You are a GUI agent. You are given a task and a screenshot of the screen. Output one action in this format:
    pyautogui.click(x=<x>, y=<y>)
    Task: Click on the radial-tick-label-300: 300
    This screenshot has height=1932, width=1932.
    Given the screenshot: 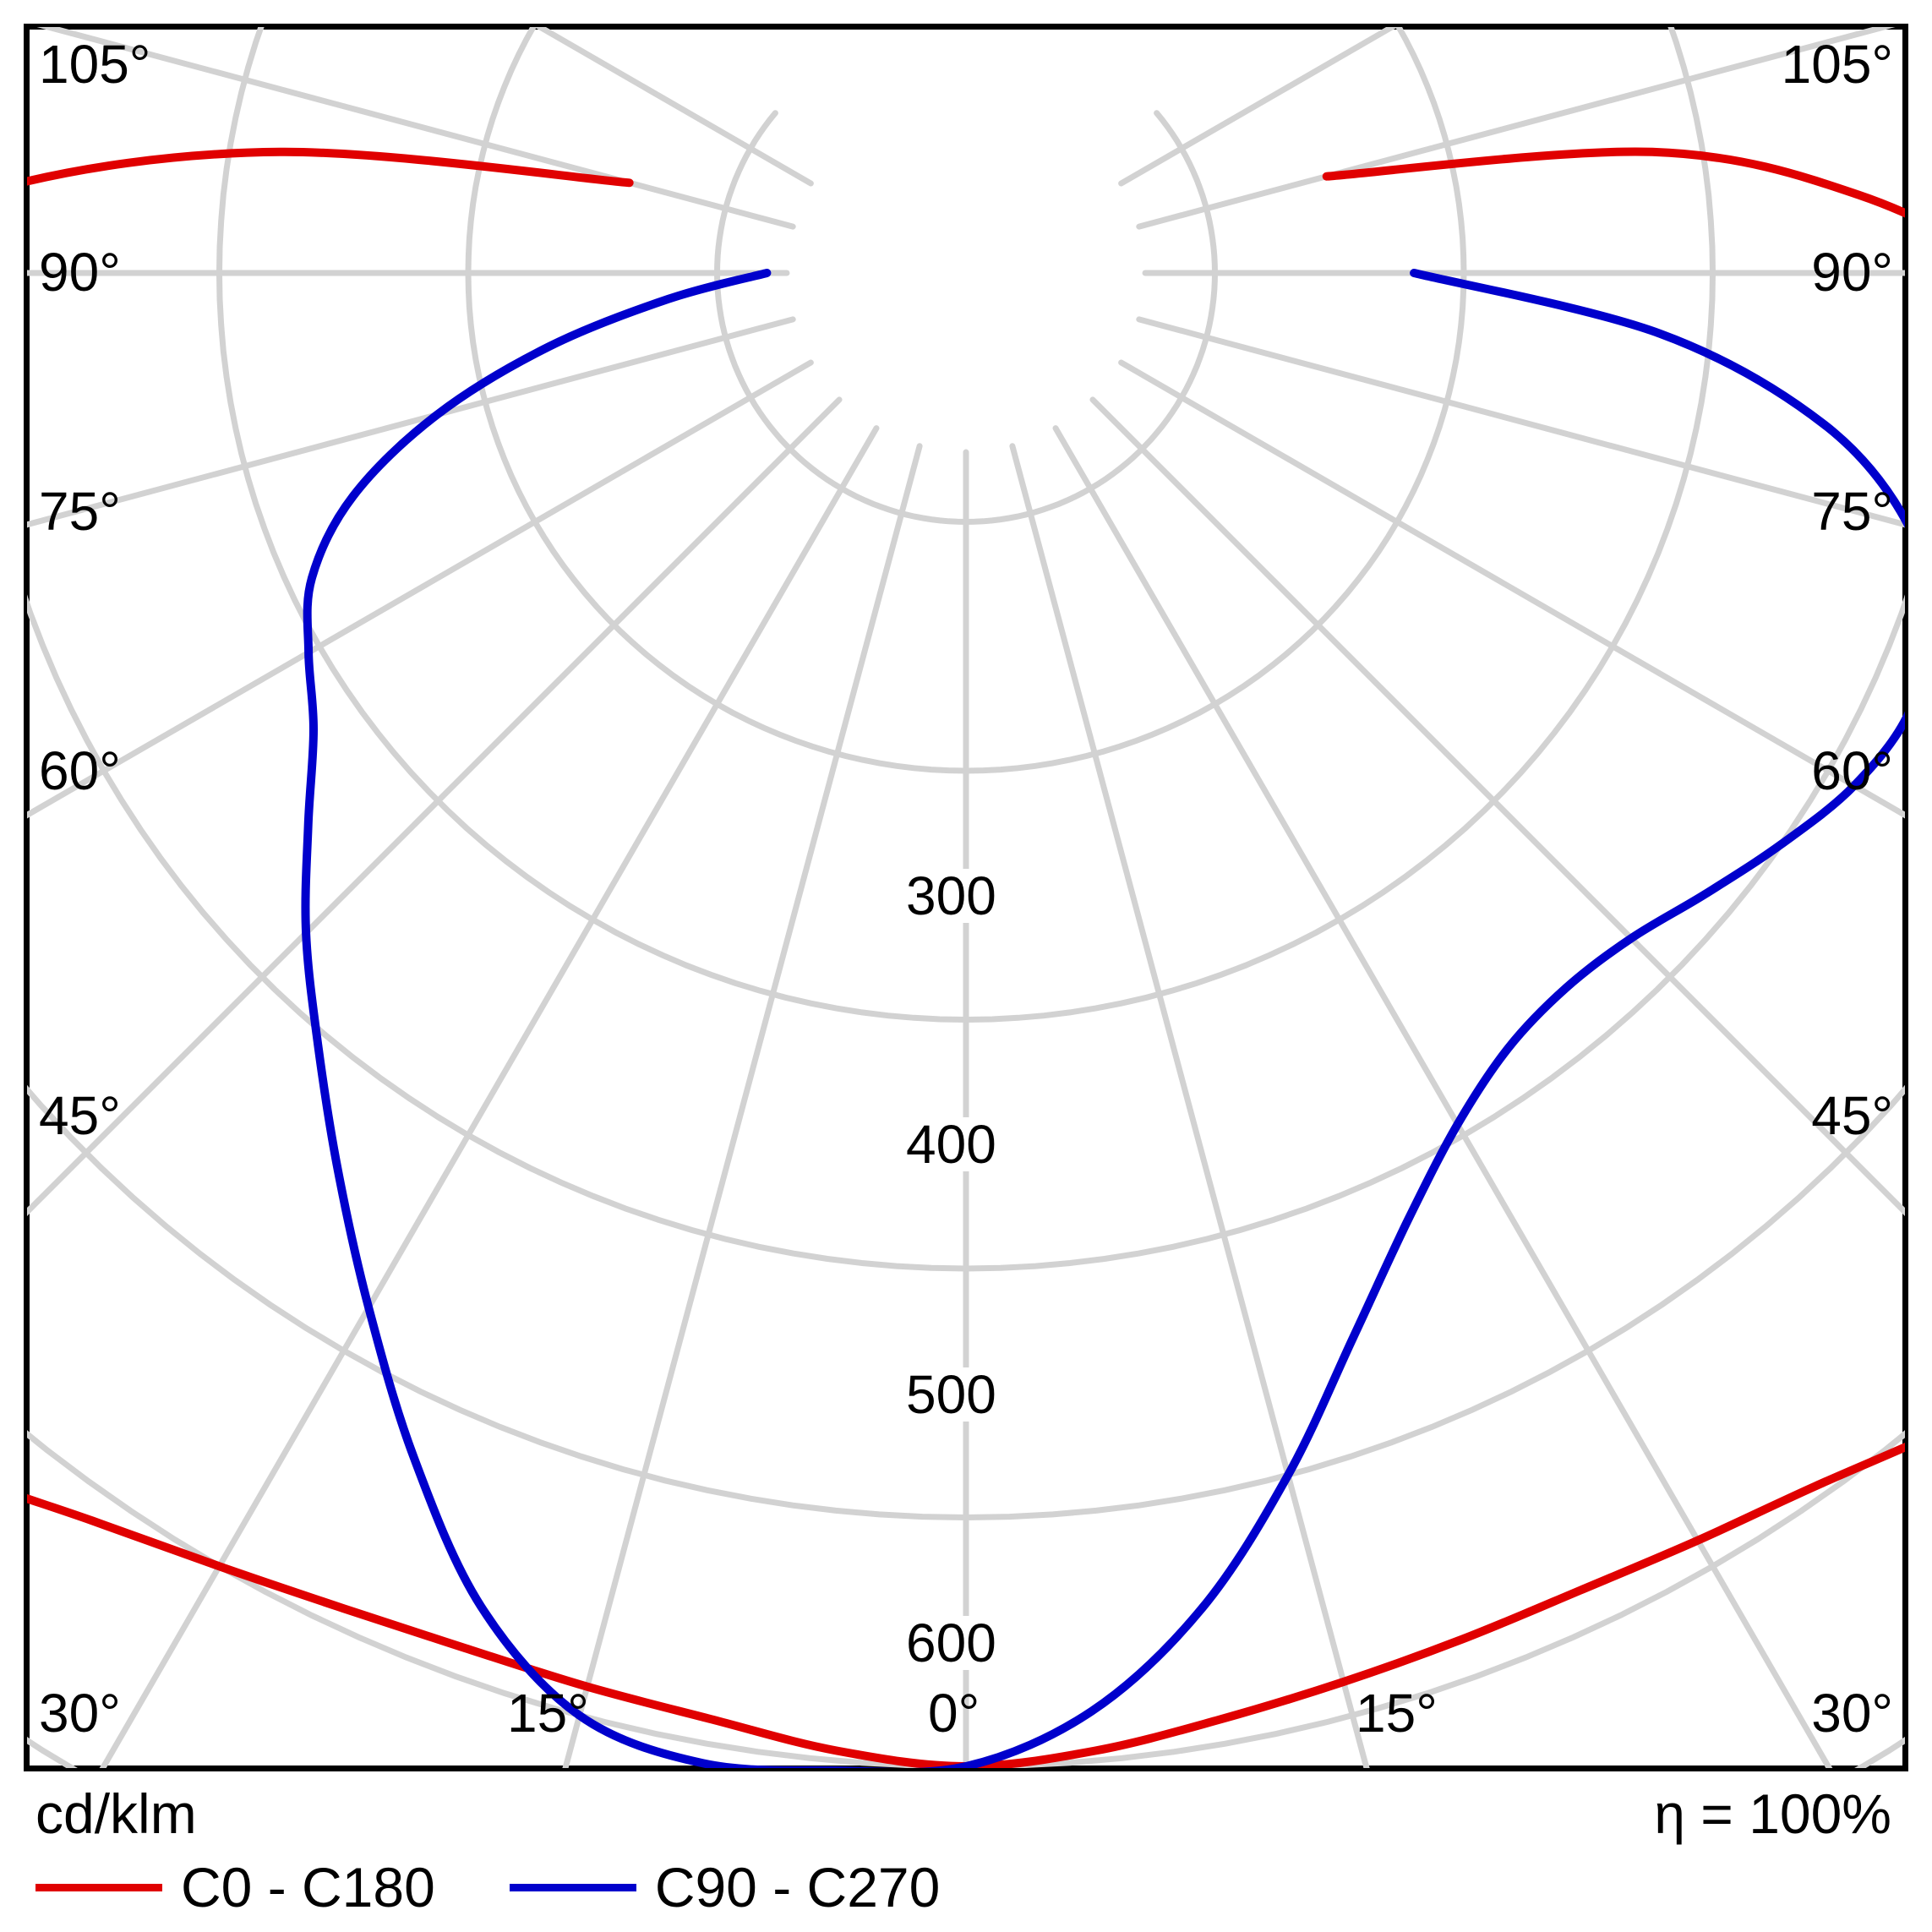 What is the action you would take?
    pyautogui.click(x=952, y=896)
    